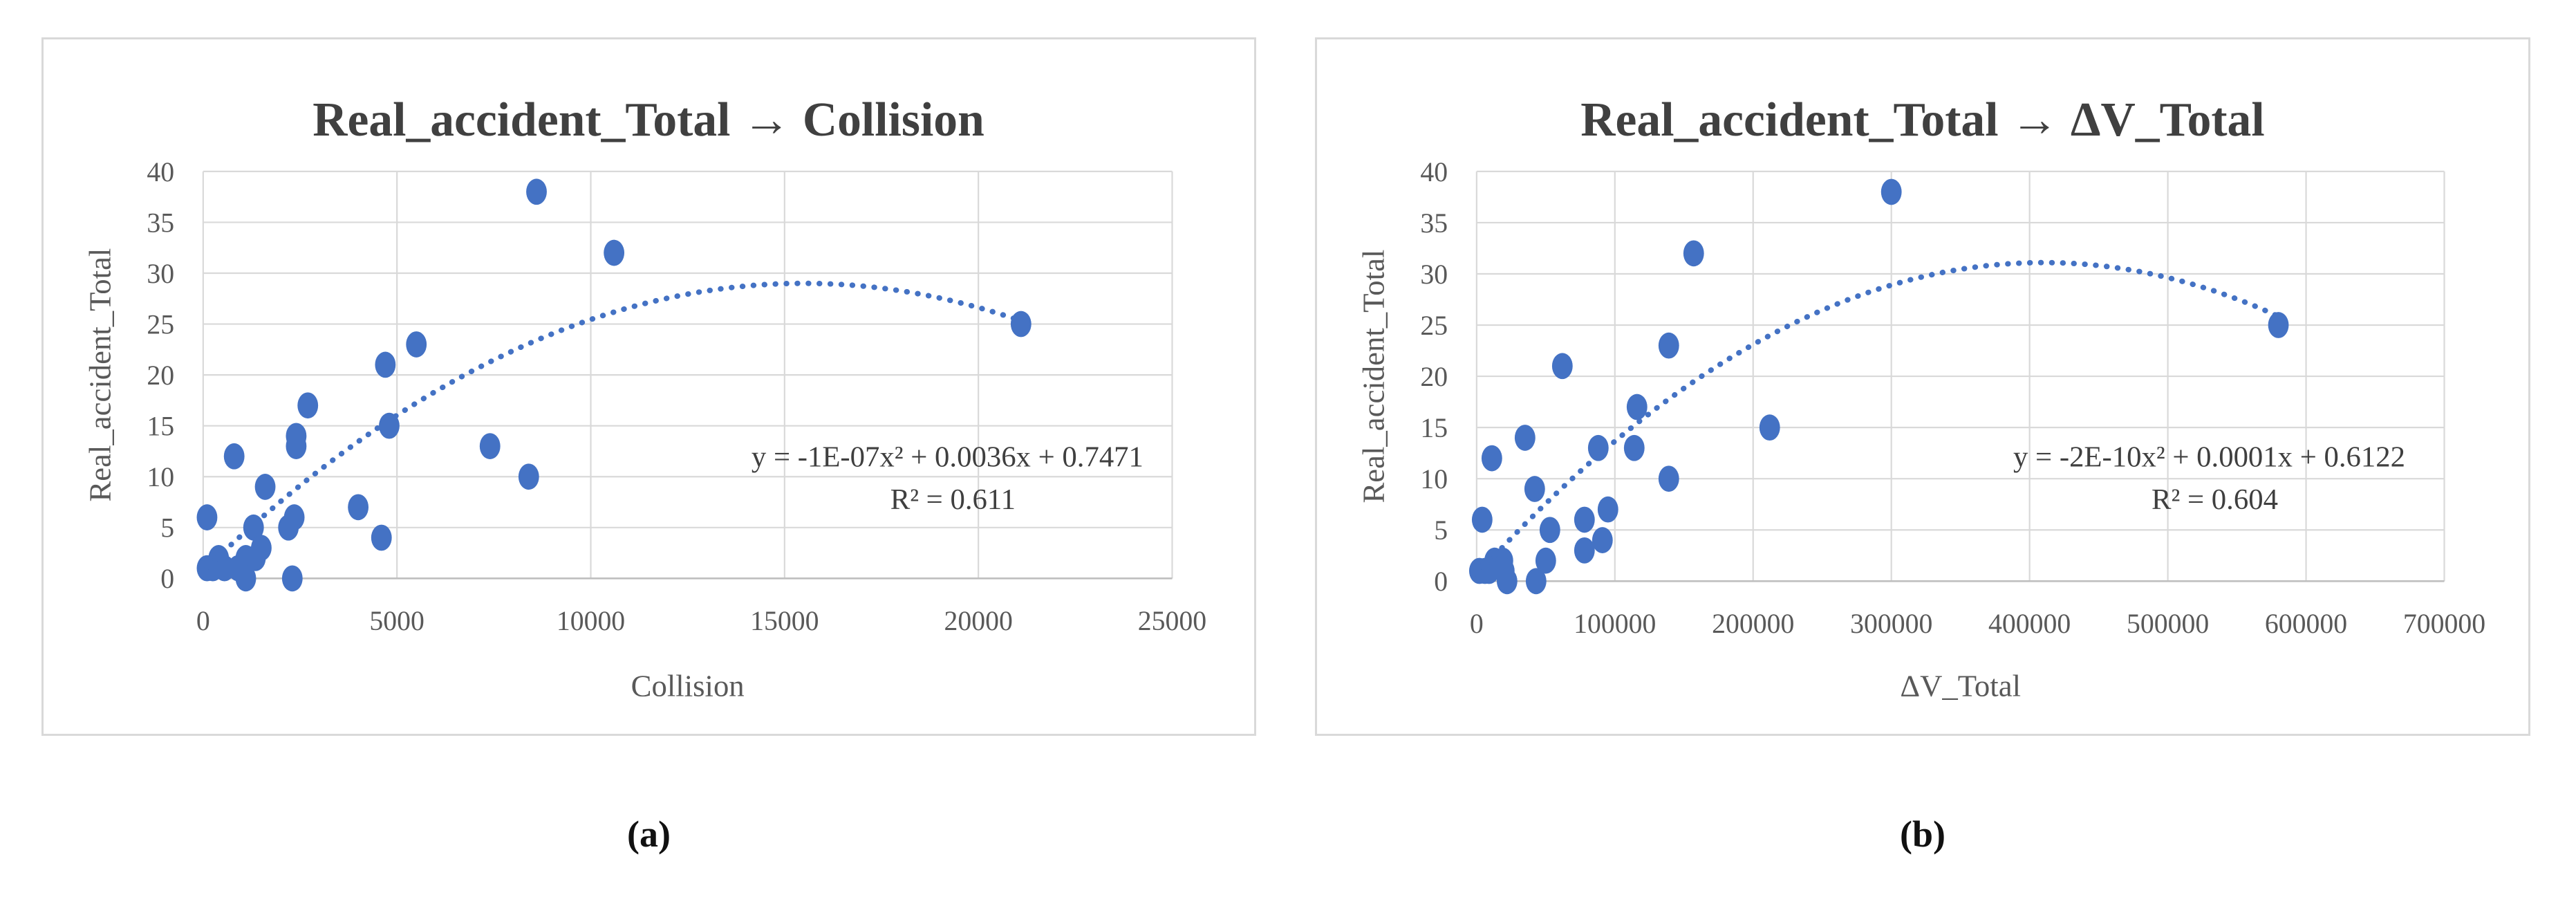 The height and width of the screenshot is (897, 2576). What do you see at coordinates (784, 621) in the screenshot?
I see `x-tick-label: 15000` at bounding box center [784, 621].